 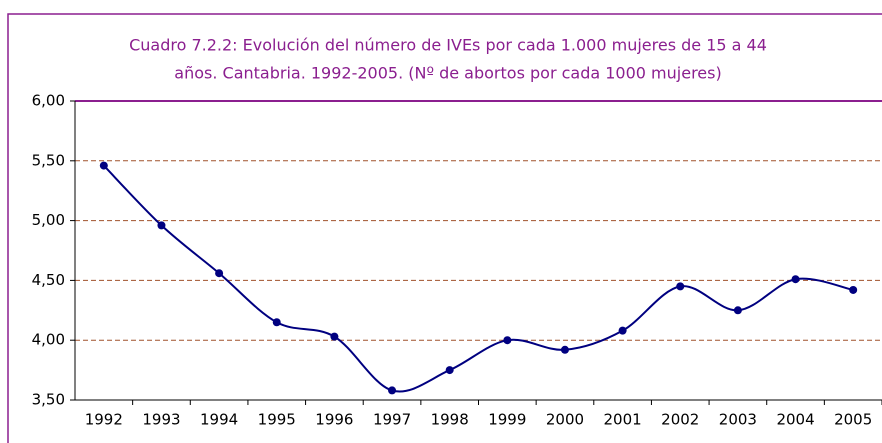 What do you see at coordinates (104, 420) in the screenshot?
I see `x-tick-label: 1992` at bounding box center [104, 420].